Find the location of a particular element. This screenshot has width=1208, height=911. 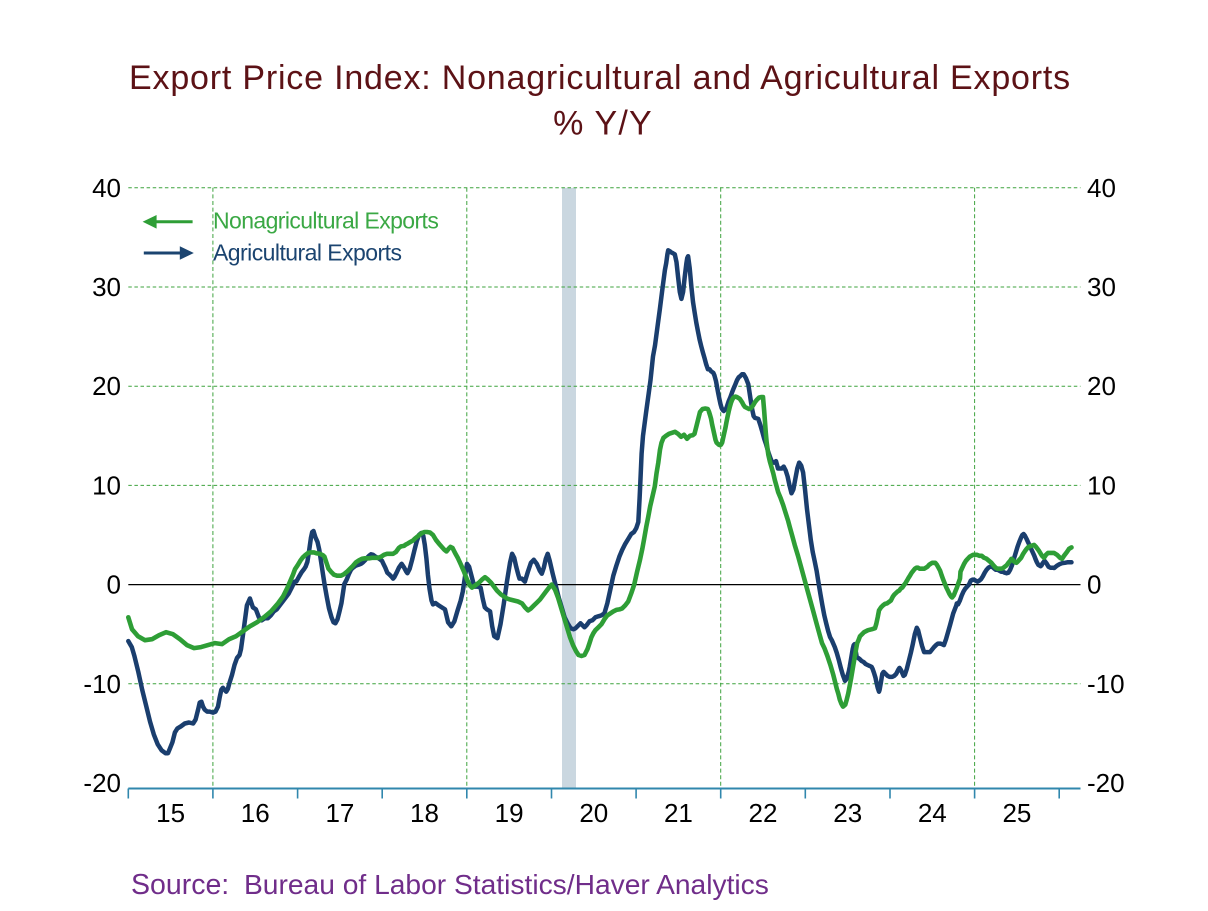

svg-text: Nonagricultural Exports is located at coordinates (325, 221).